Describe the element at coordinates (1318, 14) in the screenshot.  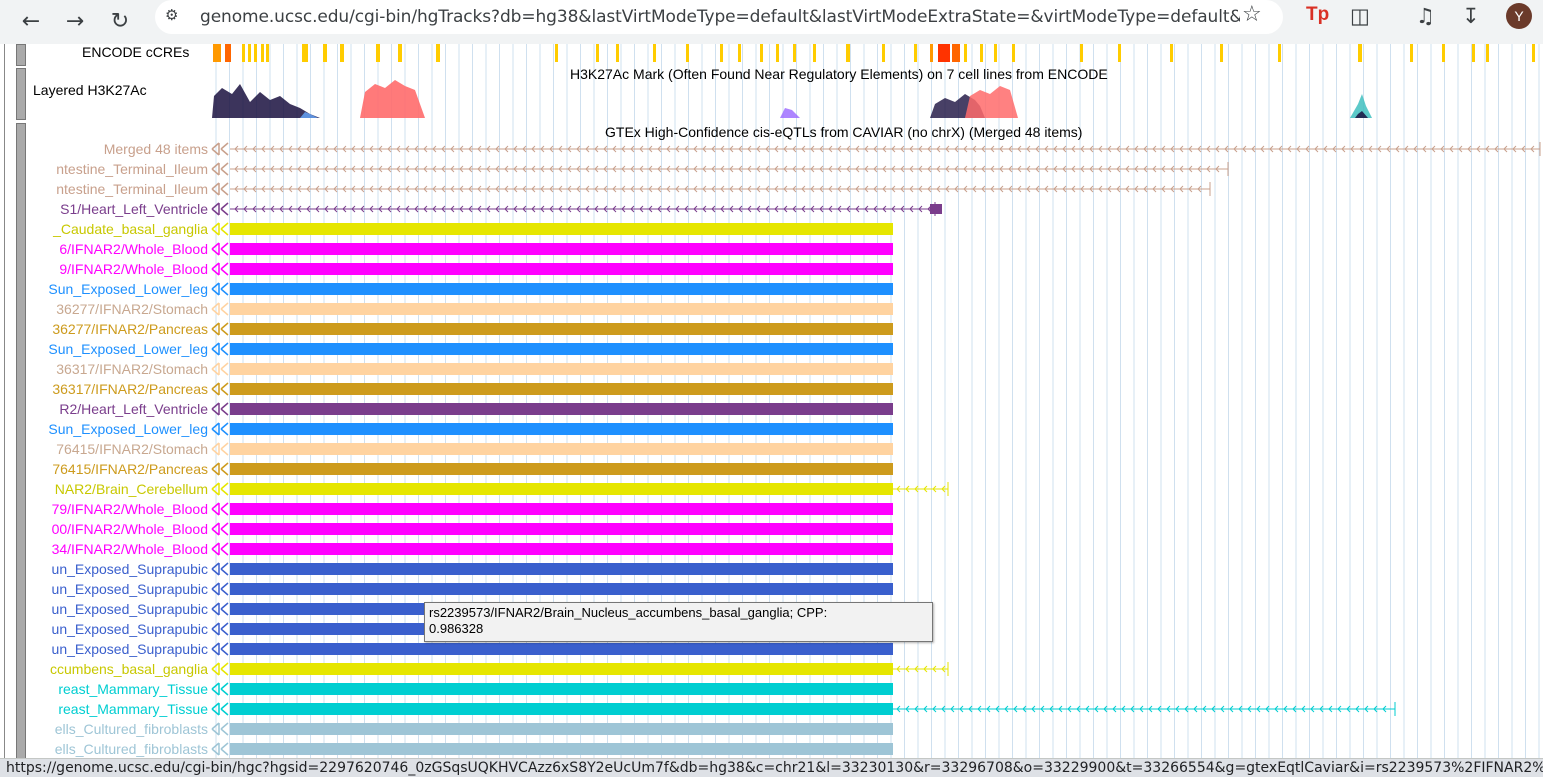
I see `extension-tp-icon: Tp` at that location.